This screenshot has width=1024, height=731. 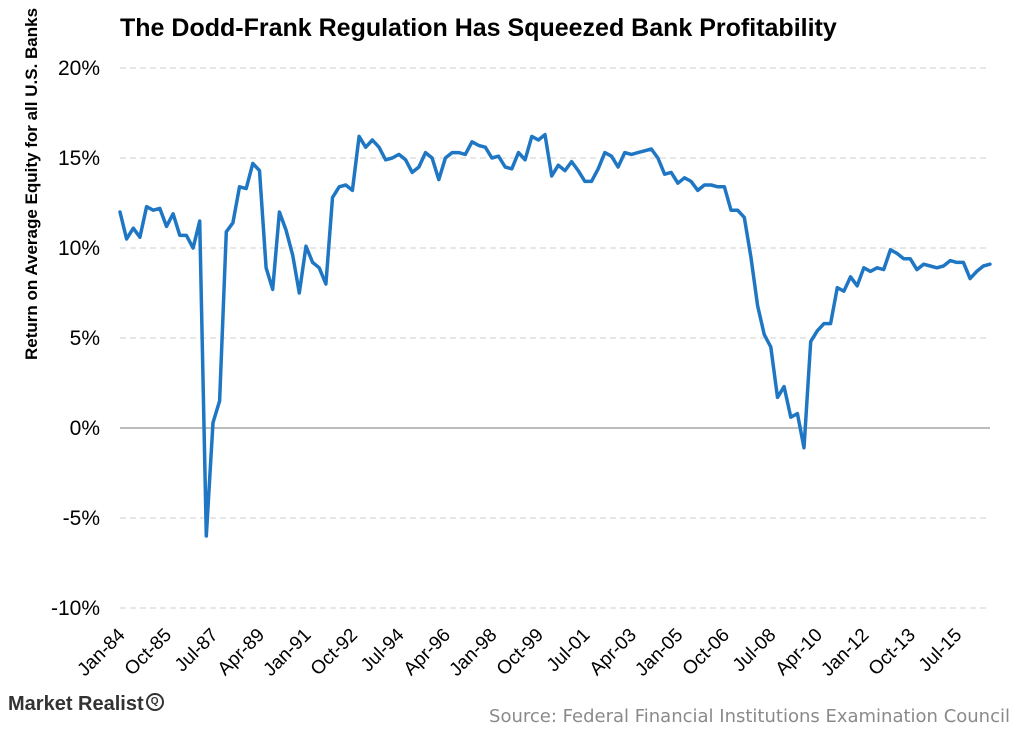 I want to click on x-tick-label: Apr-10, so click(x=799, y=652).